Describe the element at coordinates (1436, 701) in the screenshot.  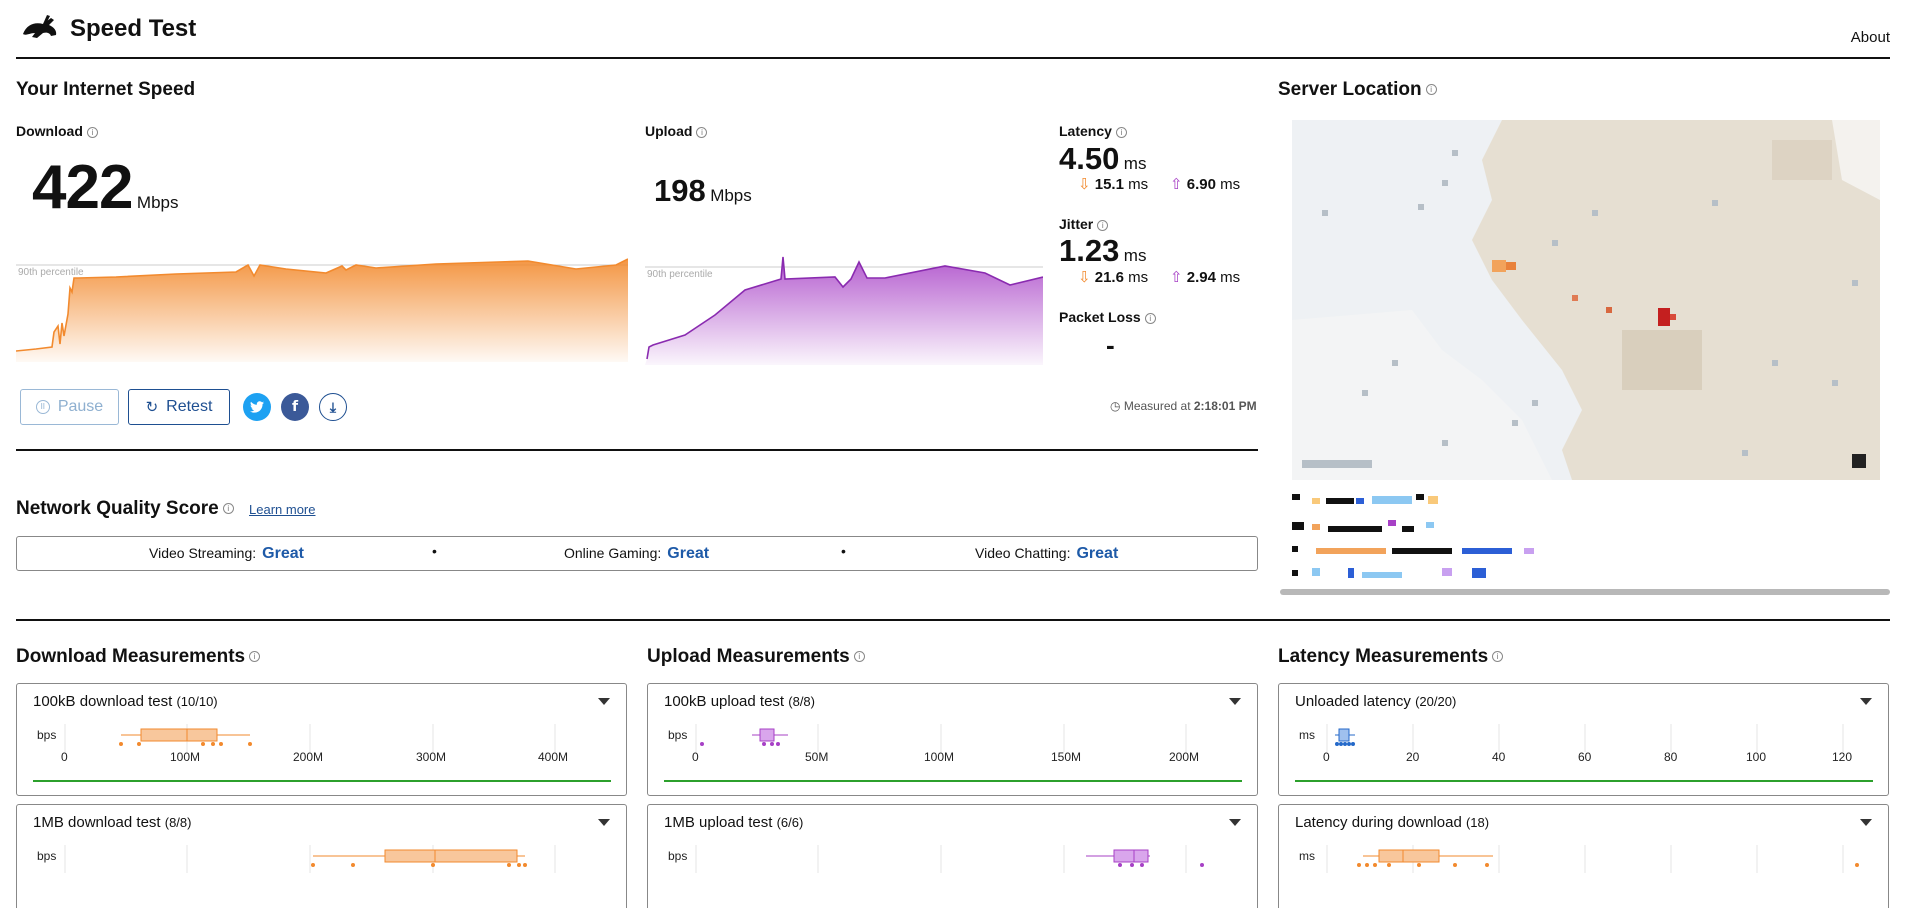
I see `card-count: (20/20)` at that location.